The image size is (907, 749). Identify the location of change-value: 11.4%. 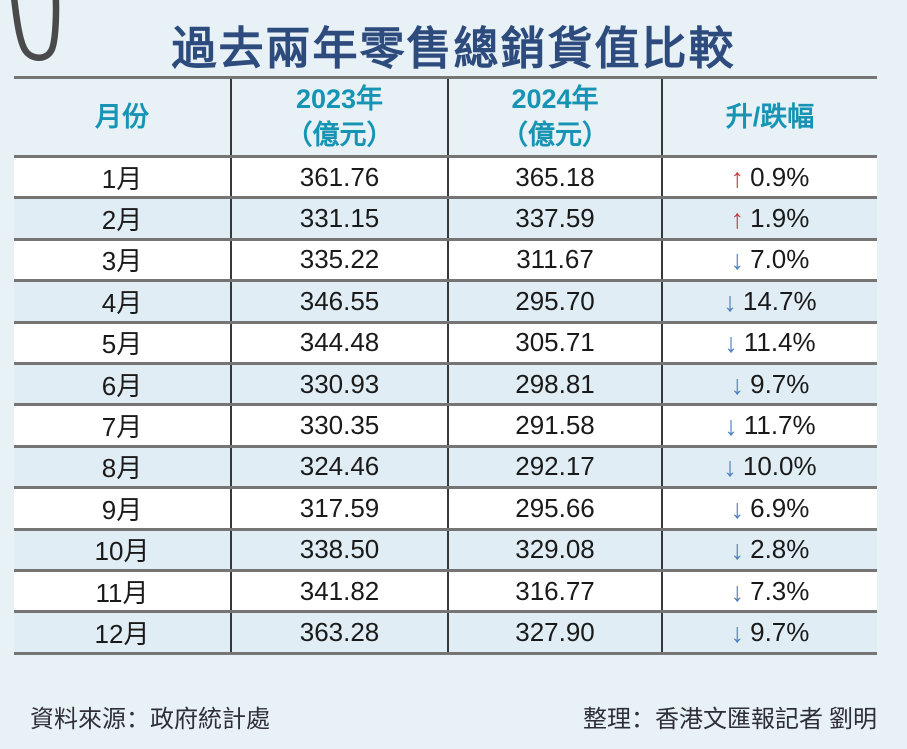
(779, 342).